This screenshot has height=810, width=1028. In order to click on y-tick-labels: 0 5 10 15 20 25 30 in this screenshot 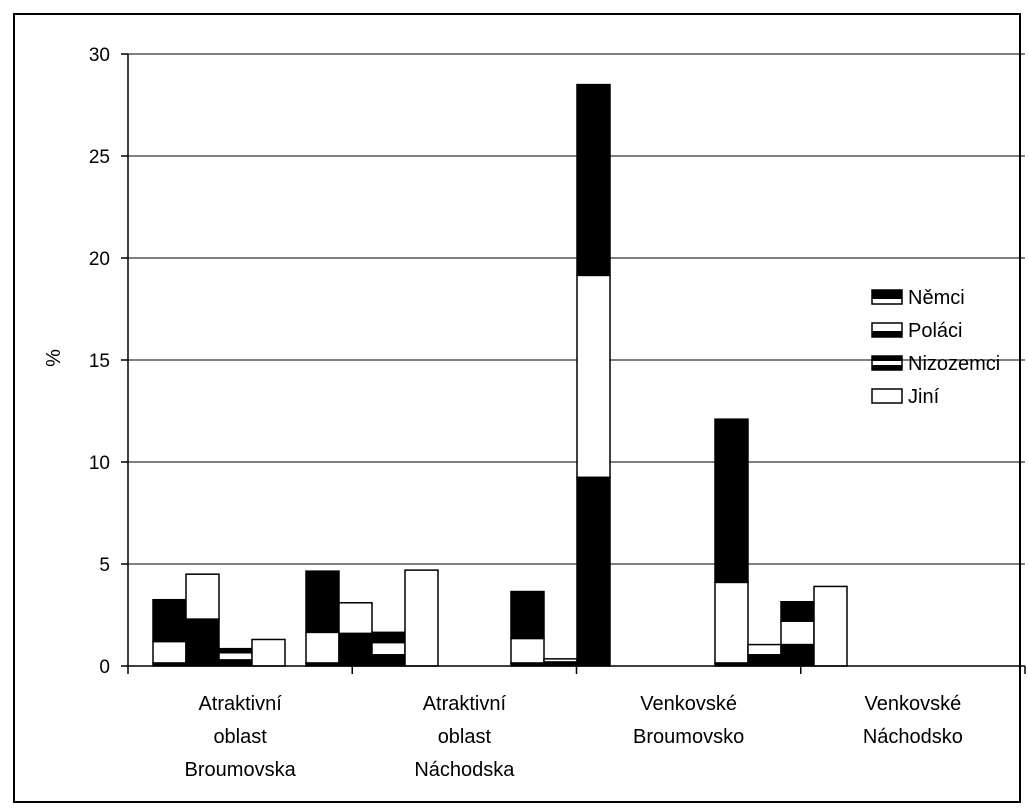, I will do `click(99, 361)`.